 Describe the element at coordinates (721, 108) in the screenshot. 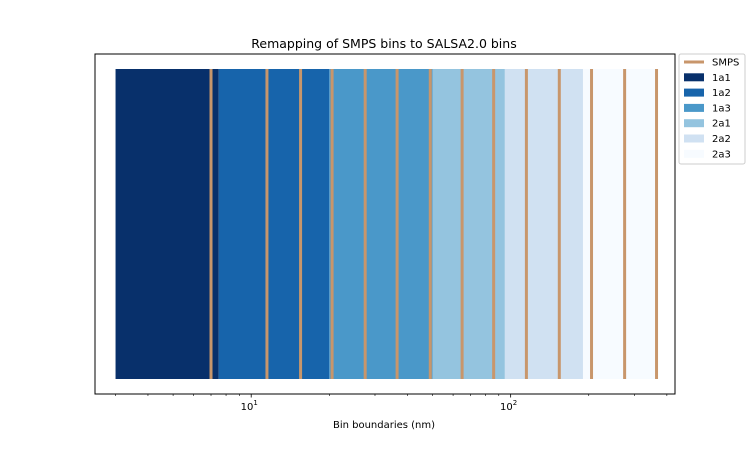

I see `legend-label-1a3: 1a3` at that location.